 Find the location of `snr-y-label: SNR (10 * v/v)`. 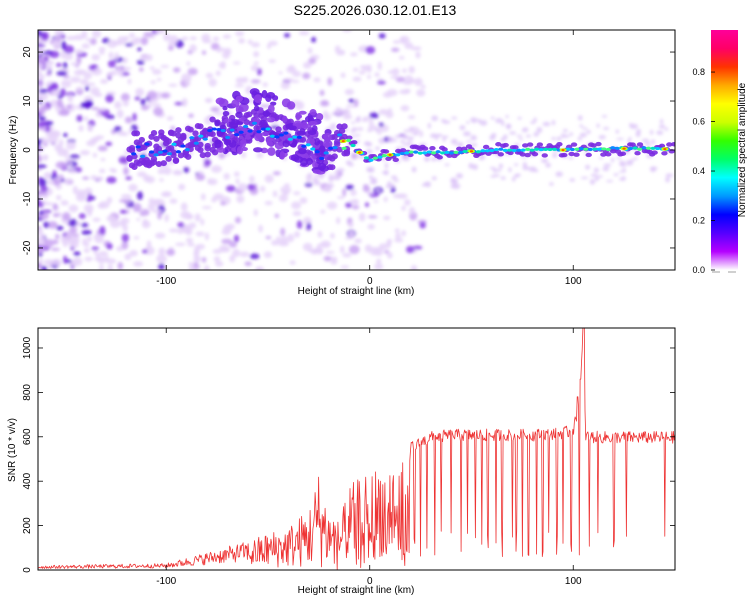

snr-y-label: SNR (10 * v/v) is located at coordinates (12, 450).